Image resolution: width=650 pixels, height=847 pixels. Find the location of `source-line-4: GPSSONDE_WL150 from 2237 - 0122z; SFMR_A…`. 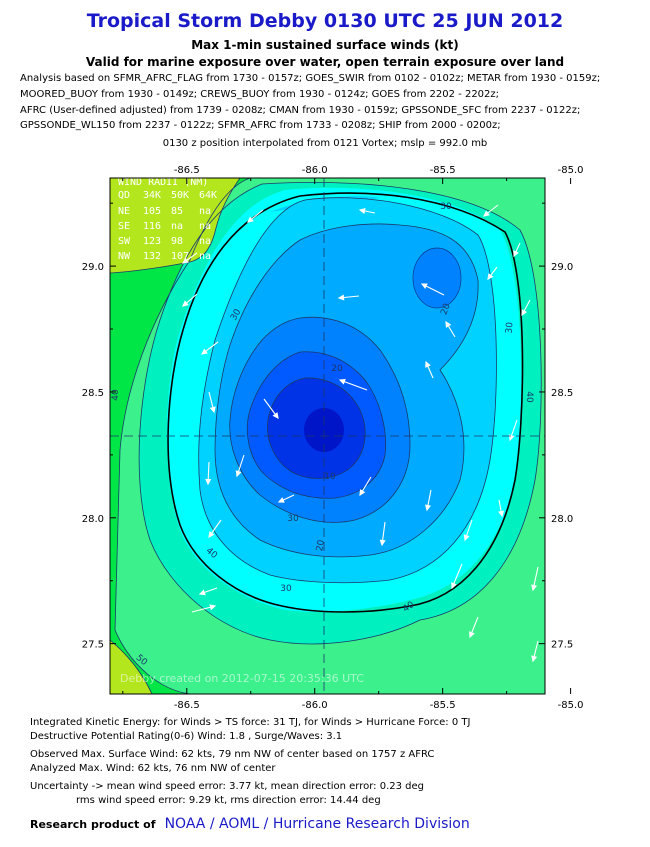

source-line-4: GPSSONDE_WL150 from 2237 - 0122z; SFMR_A… is located at coordinates (260, 125).